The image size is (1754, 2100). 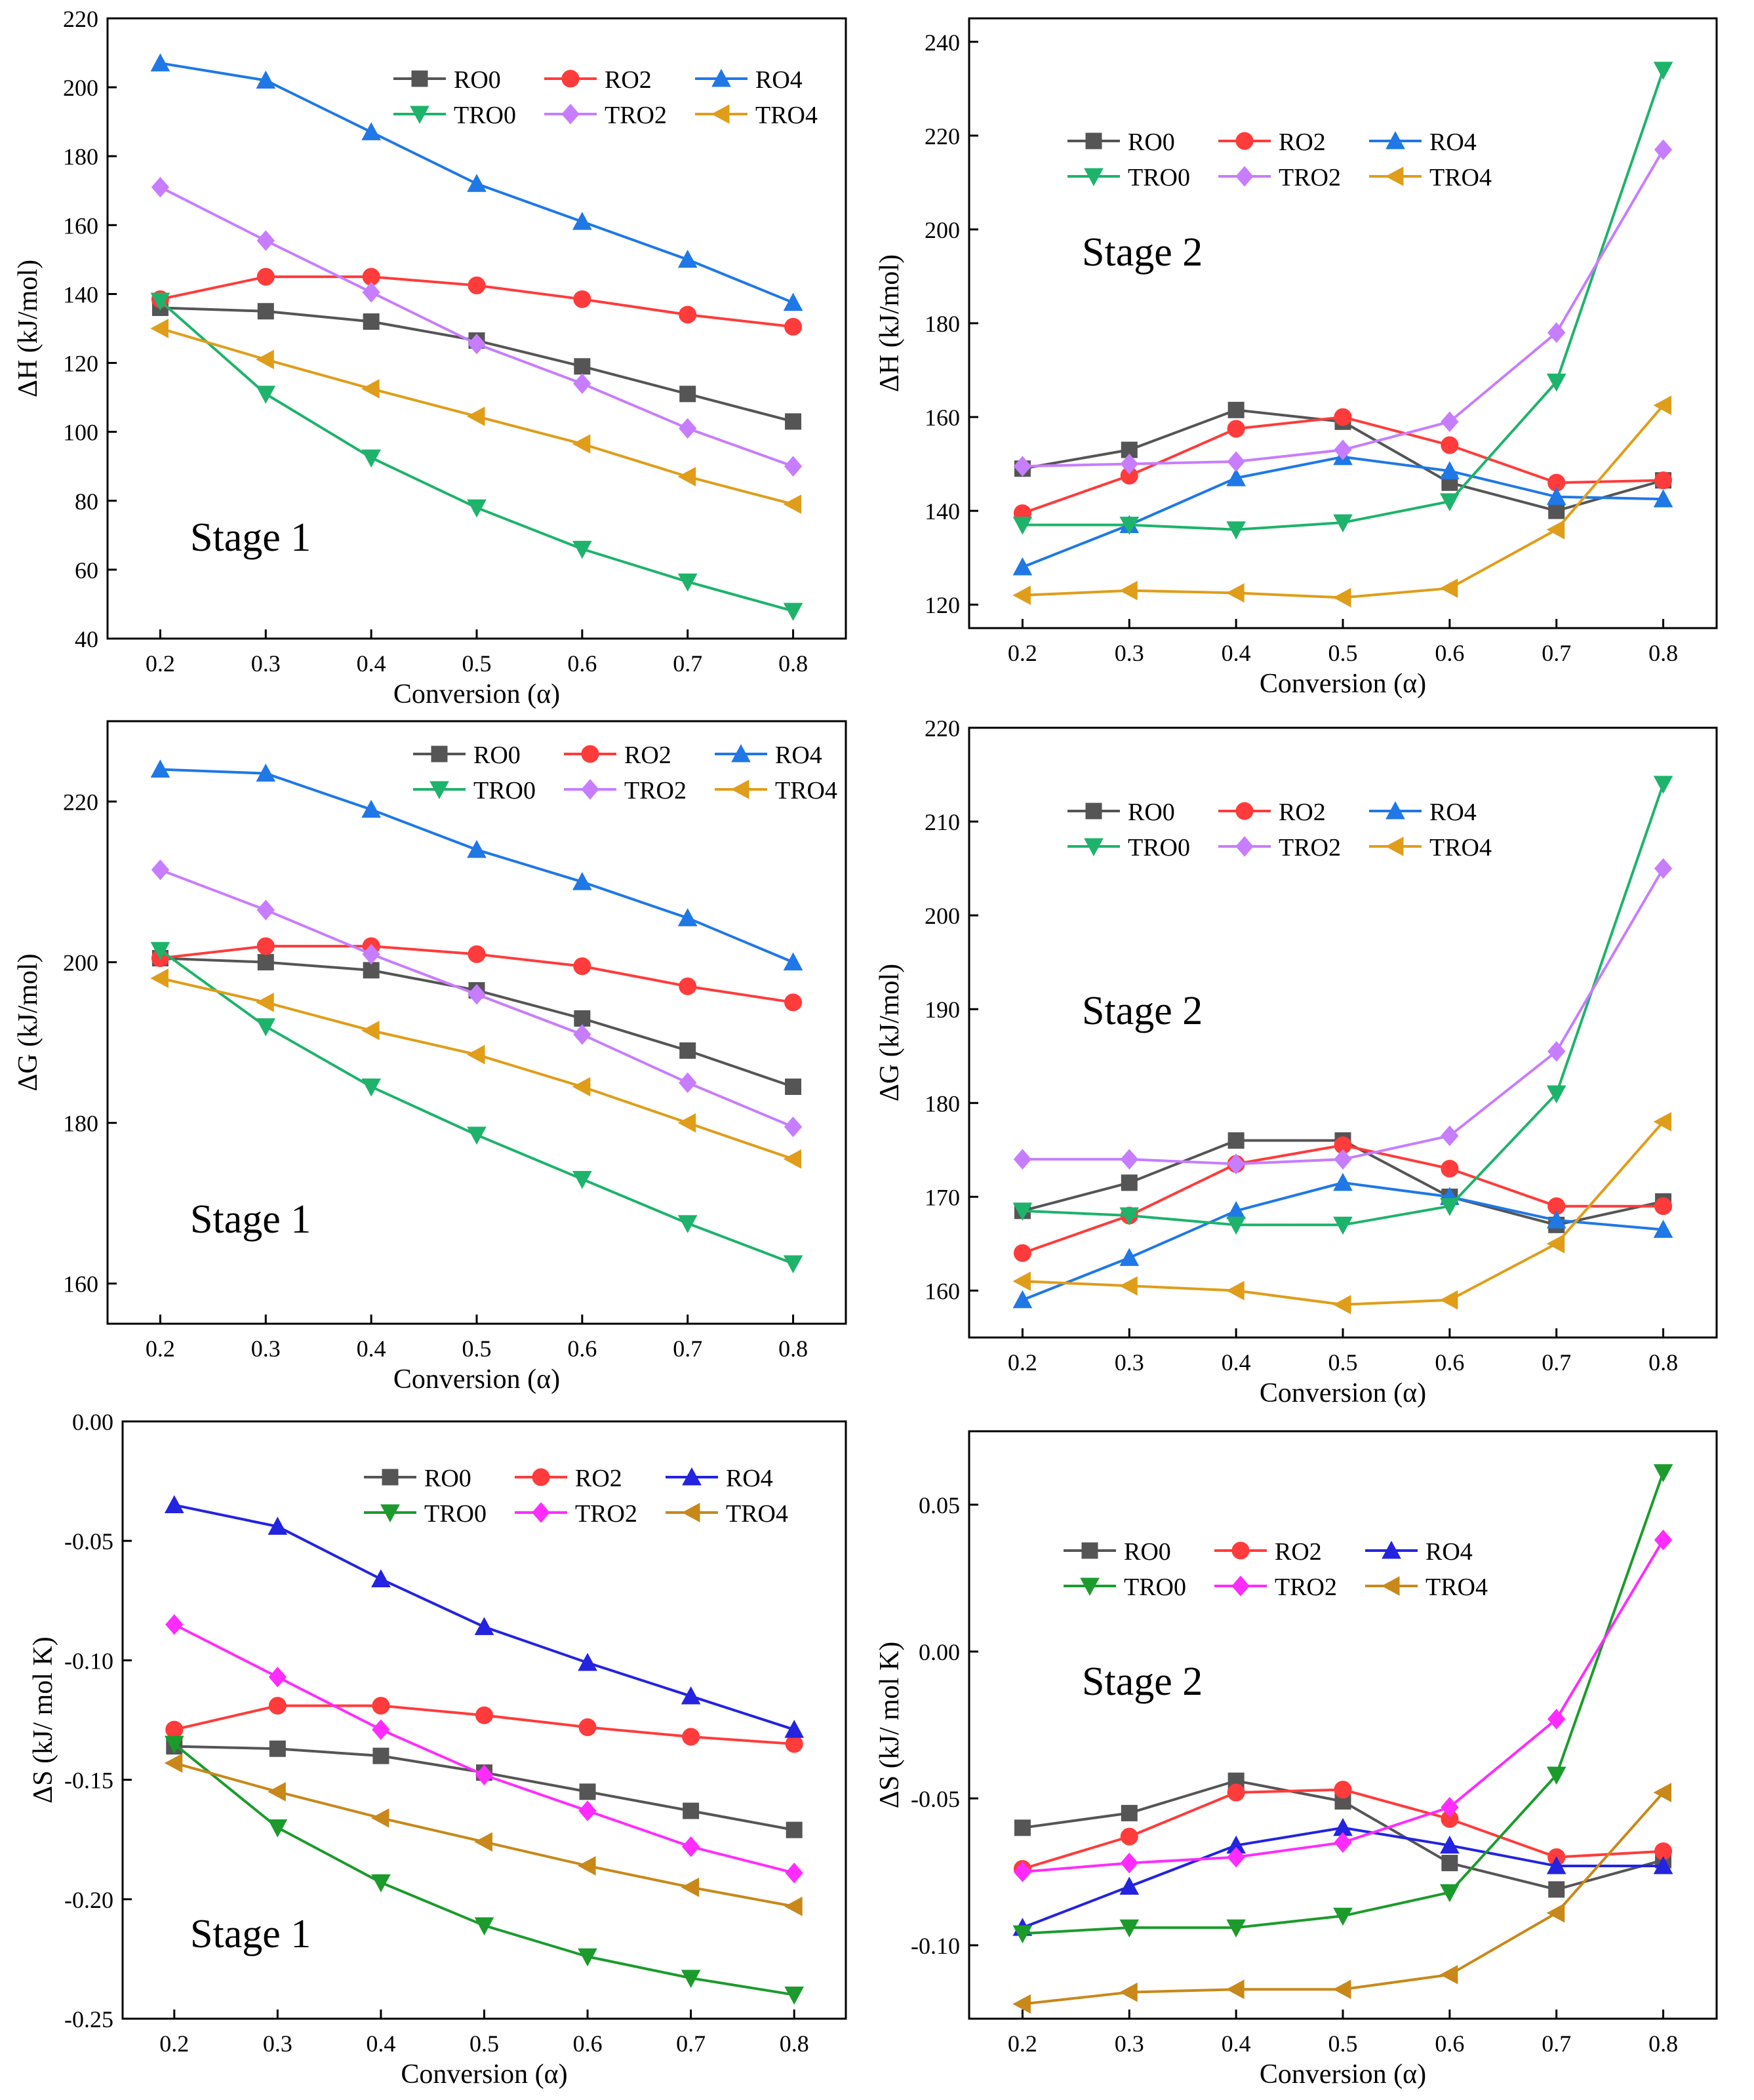 What do you see at coordinates (636, 115) in the screenshot?
I see `legend-label-tro2: TRO2` at bounding box center [636, 115].